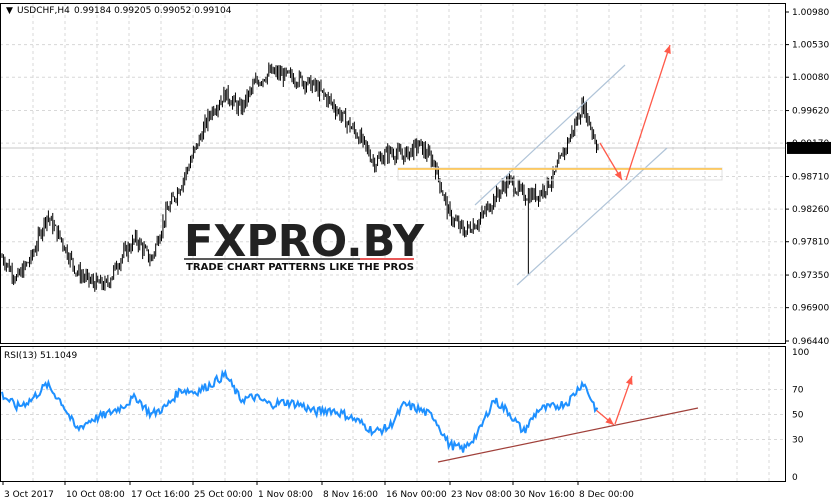 The height and width of the screenshot is (504, 831). I want to click on rsi-trendline, so click(568, 435).